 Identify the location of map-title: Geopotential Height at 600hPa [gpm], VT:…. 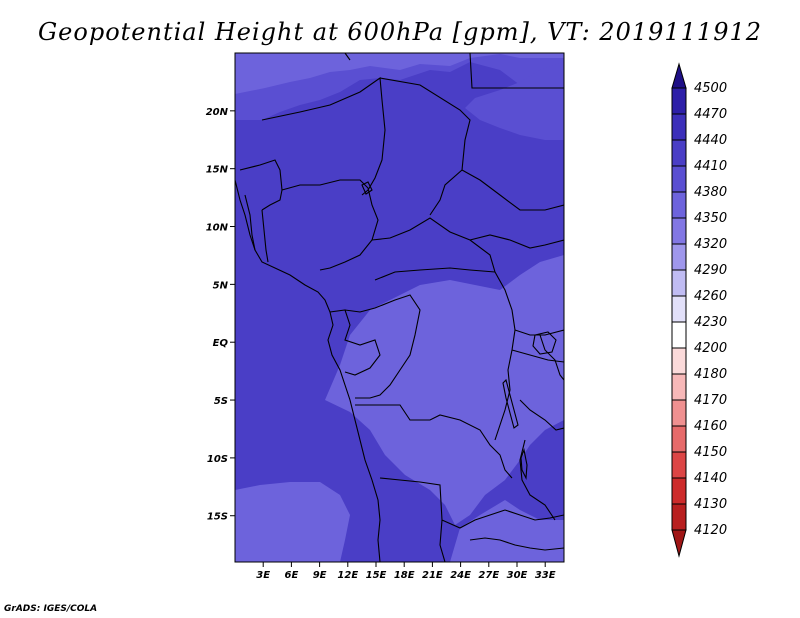
(400, 32).